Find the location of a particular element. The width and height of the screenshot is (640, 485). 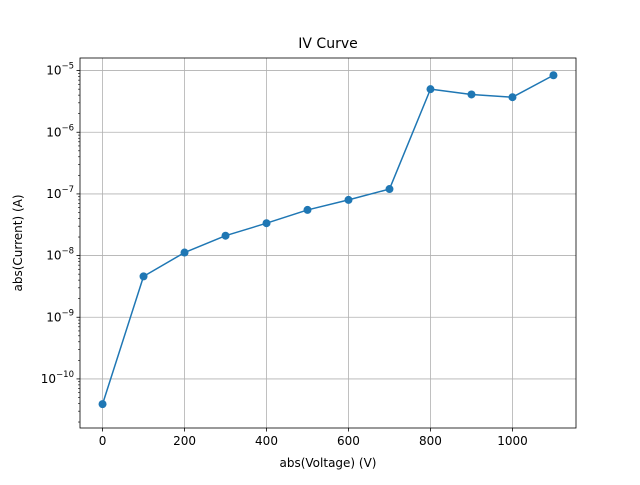

y-tick-label: 10⁻⁵ is located at coordinates (60, 70).